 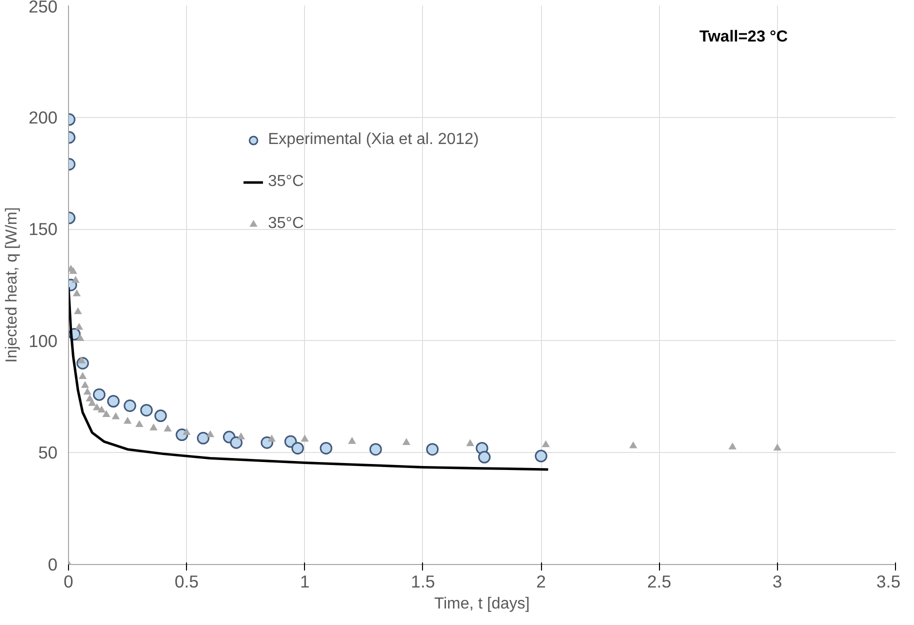 What do you see at coordinates (888, 582) in the screenshot?
I see `x-tick-label: 3.5` at bounding box center [888, 582].